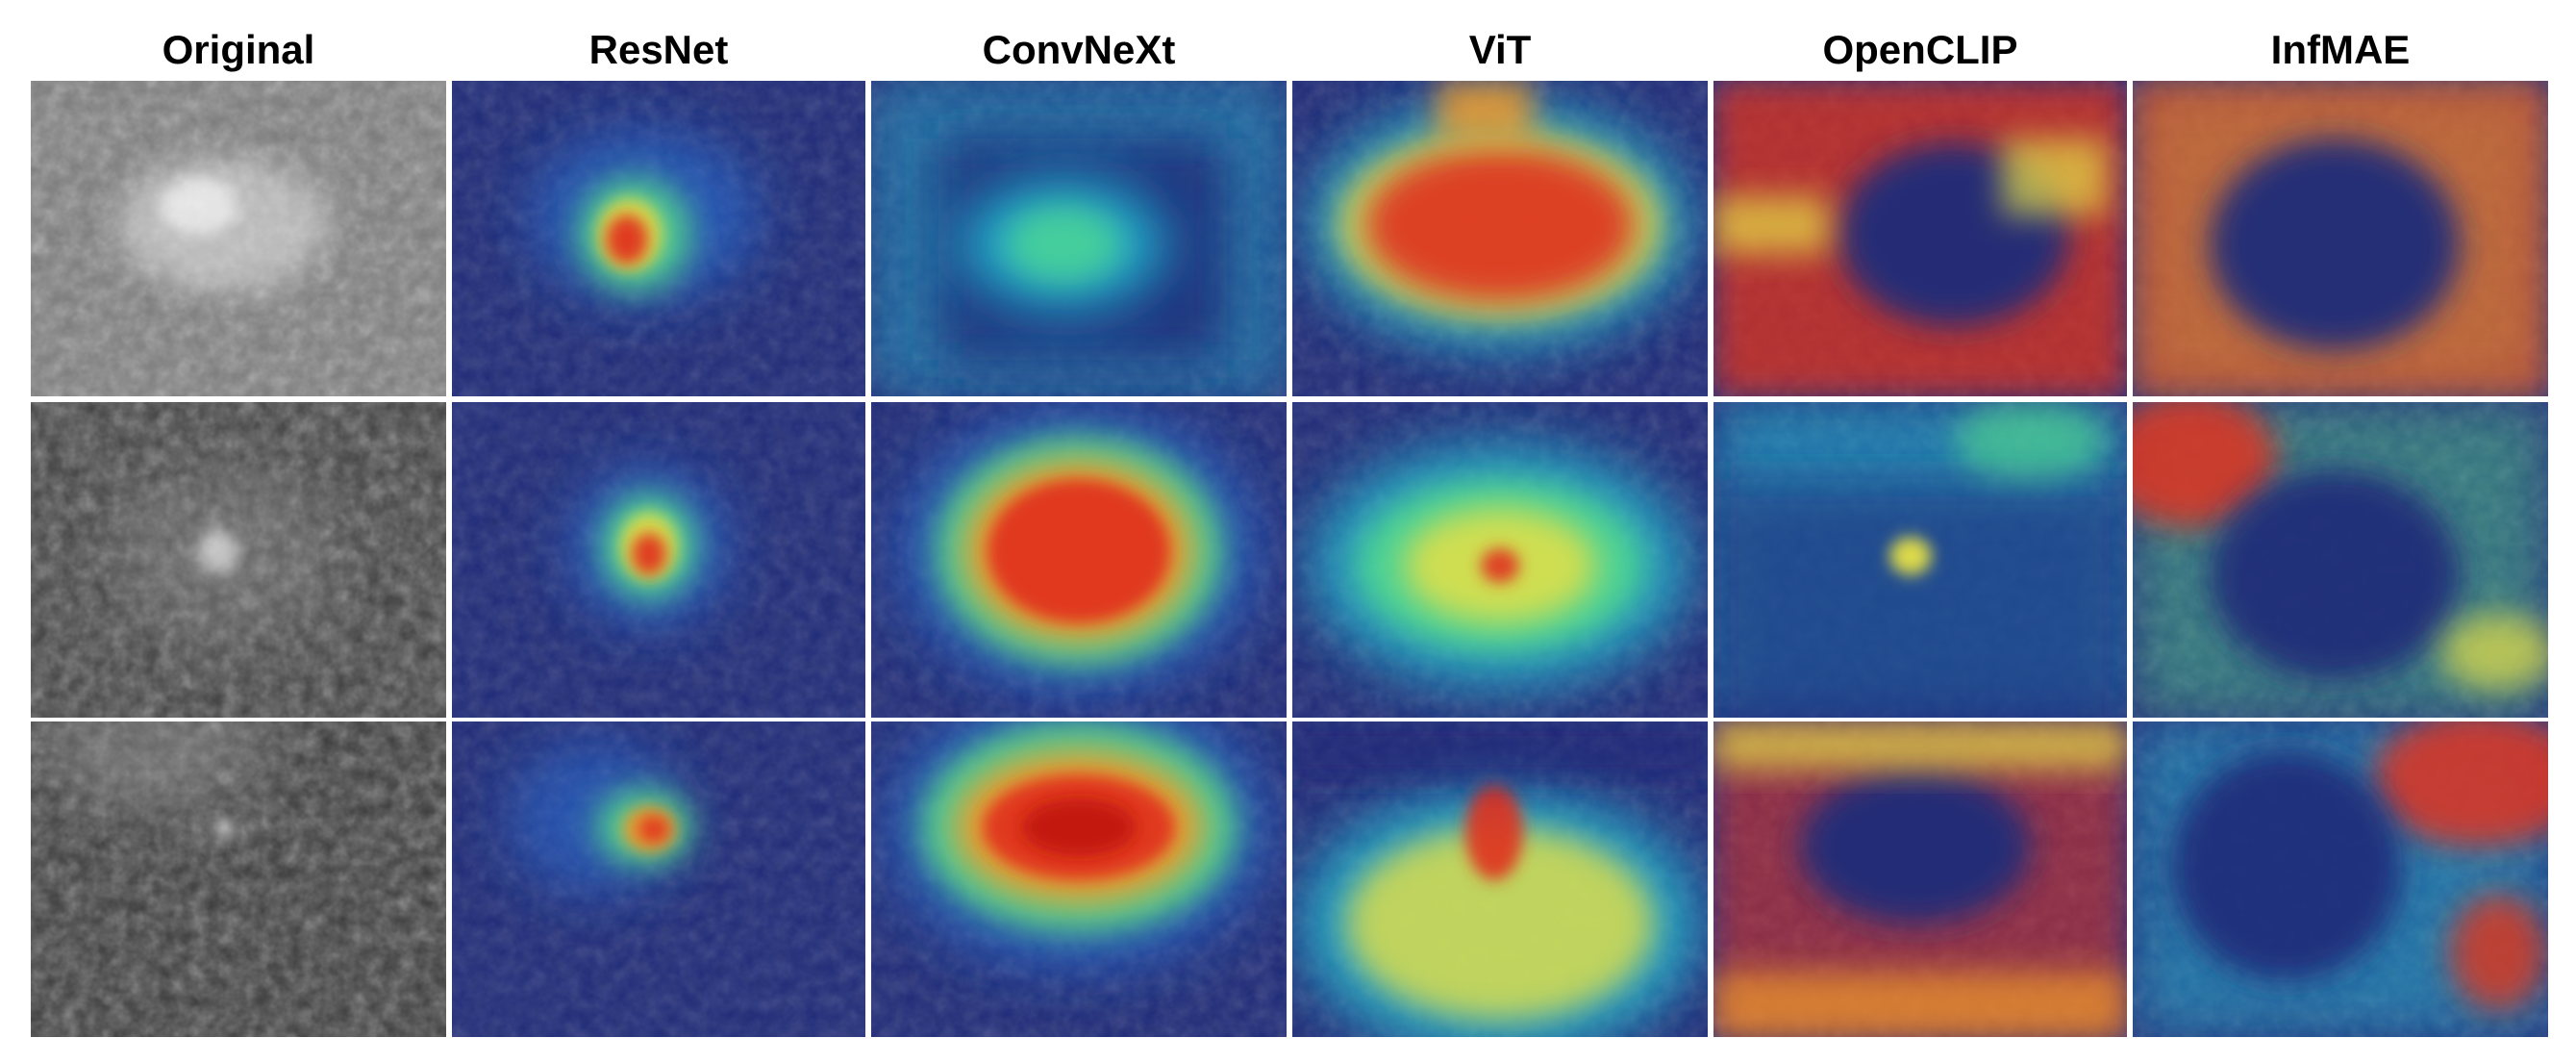  Describe the element at coordinates (1920, 49) in the screenshot. I see `column-header-openclip: OpenCLIP` at that location.